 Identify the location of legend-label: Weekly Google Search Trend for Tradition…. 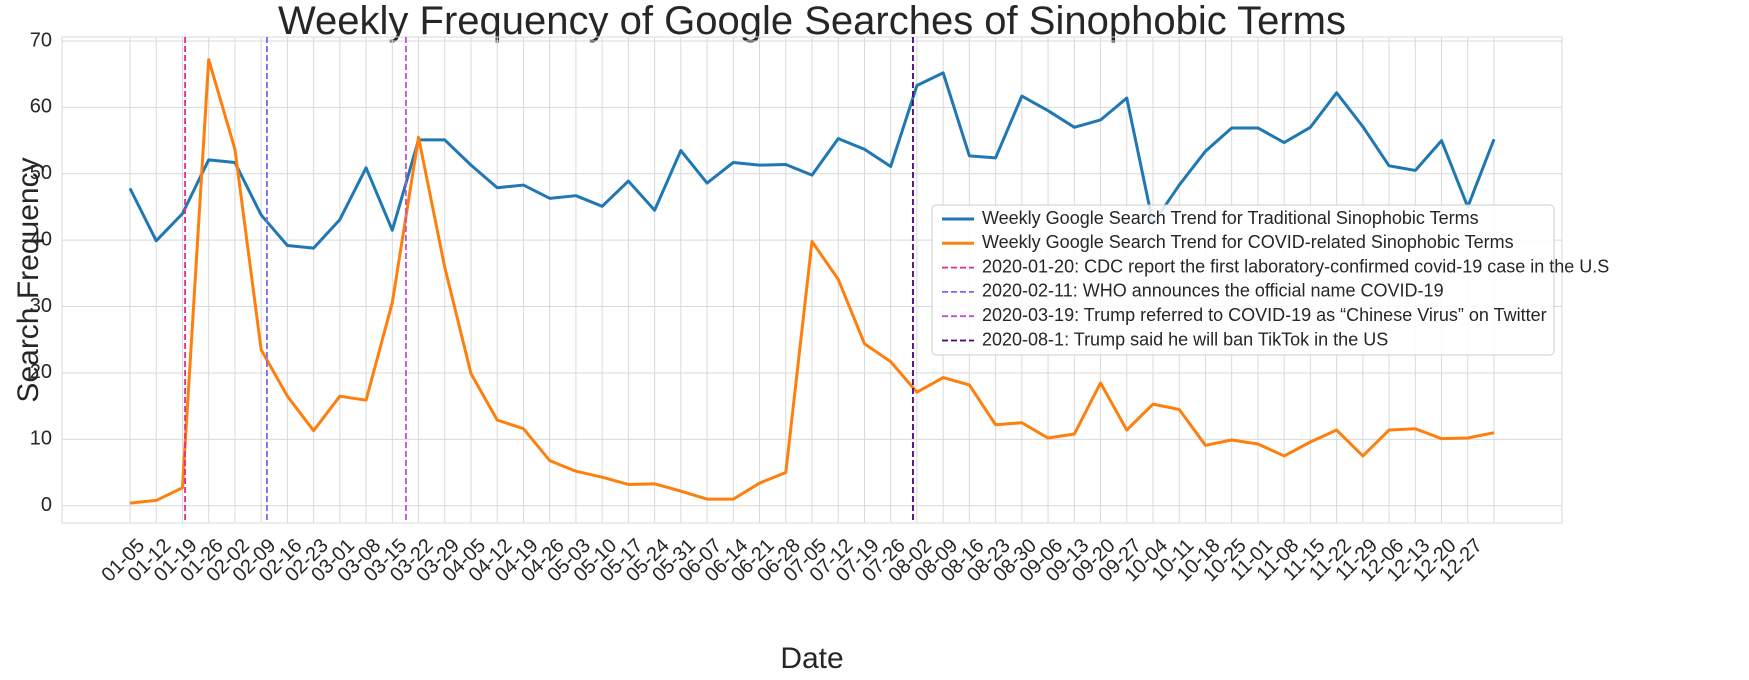
(1230, 218).